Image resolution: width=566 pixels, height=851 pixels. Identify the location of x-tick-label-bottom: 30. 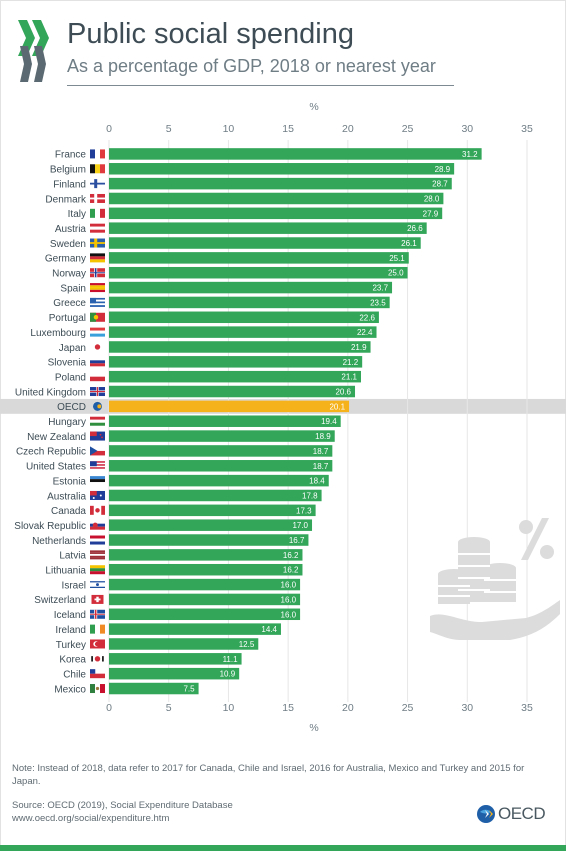
(467, 708).